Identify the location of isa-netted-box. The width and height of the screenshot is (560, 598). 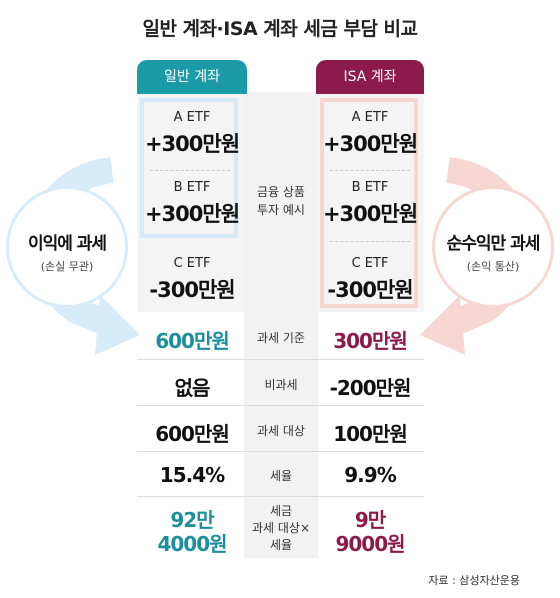
(369, 203).